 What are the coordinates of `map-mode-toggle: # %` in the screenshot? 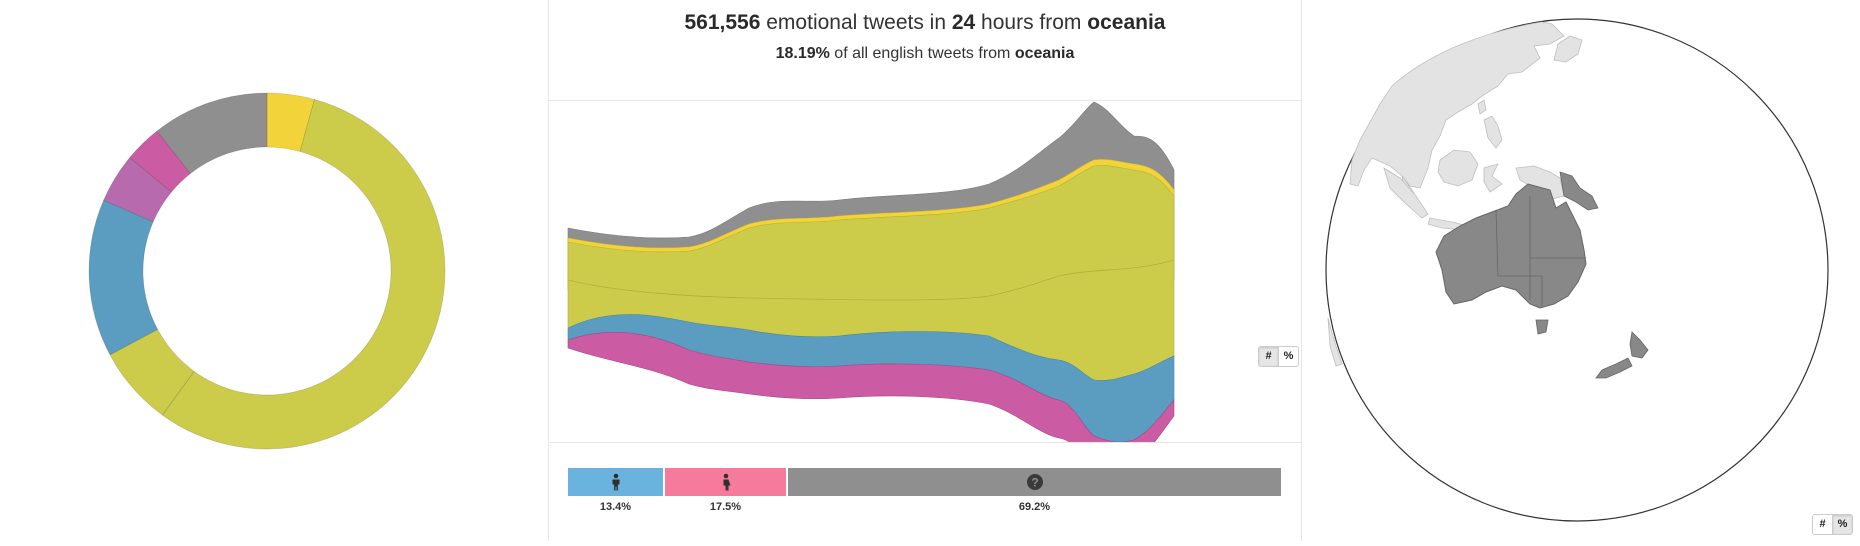 It's located at (1832, 524).